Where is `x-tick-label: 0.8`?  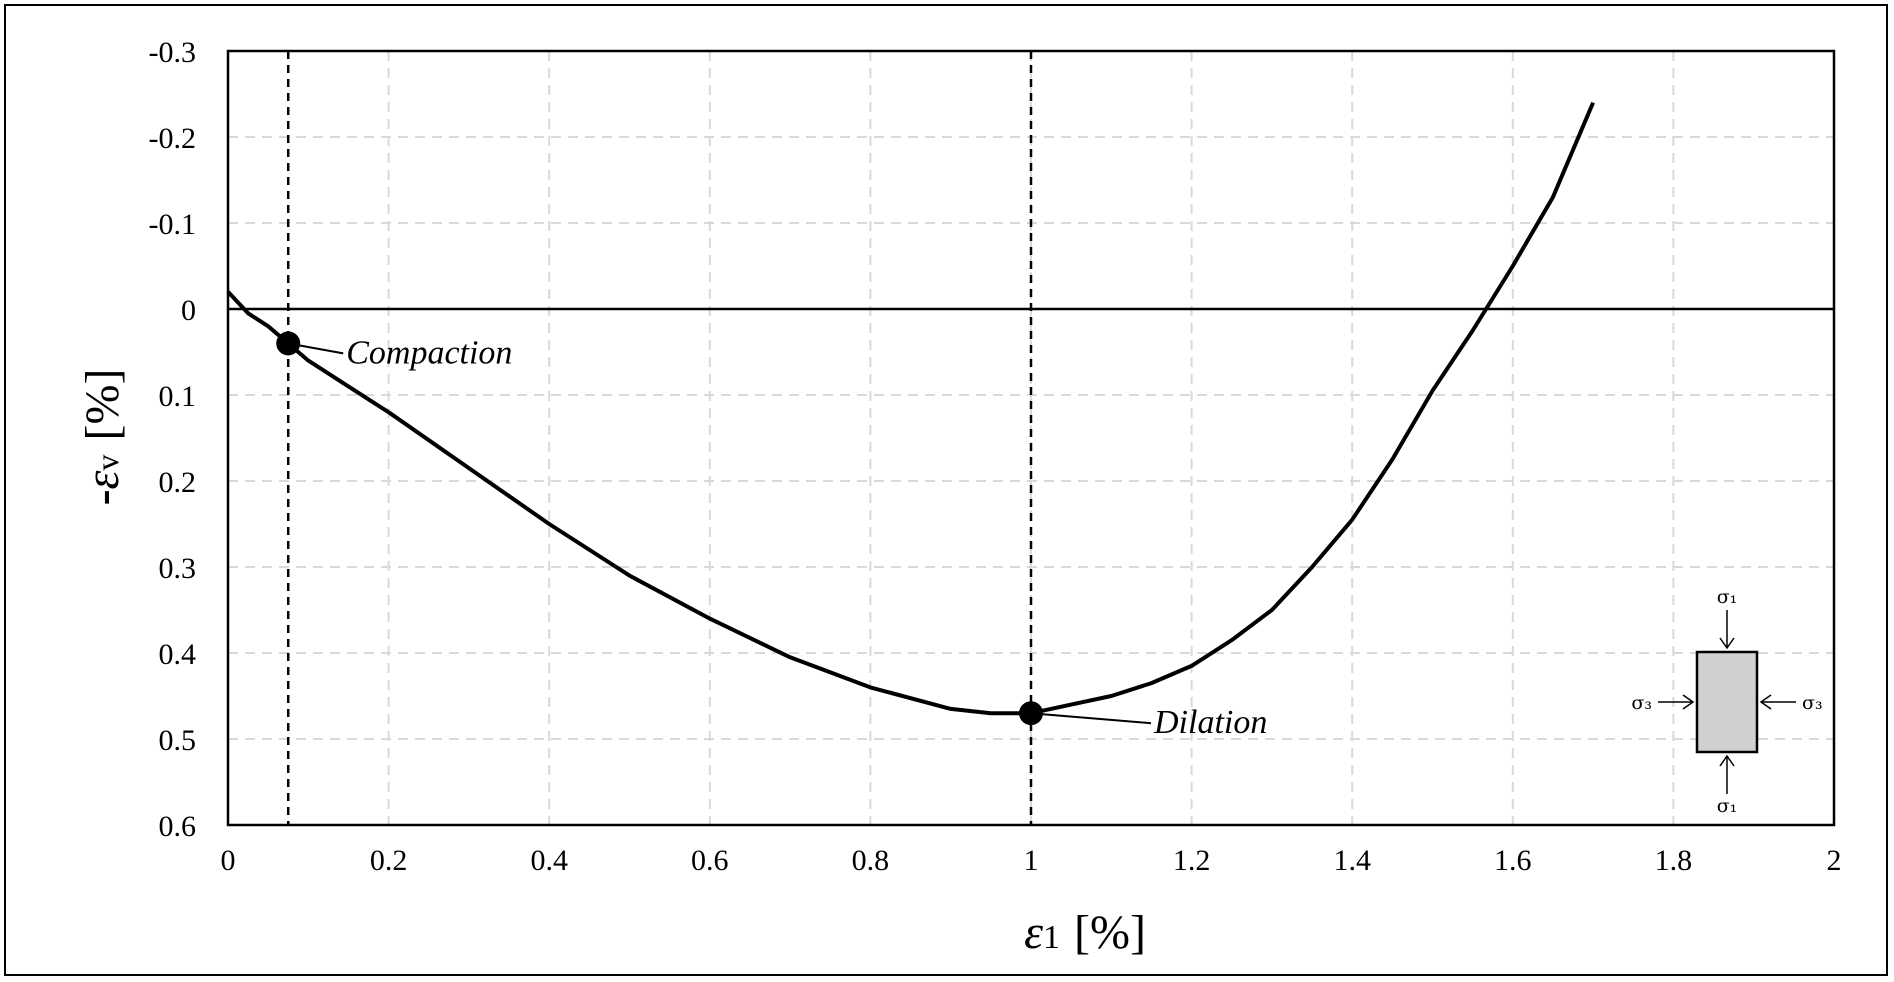 x-tick-label: 0.8 is located at coordinates (871, 860).